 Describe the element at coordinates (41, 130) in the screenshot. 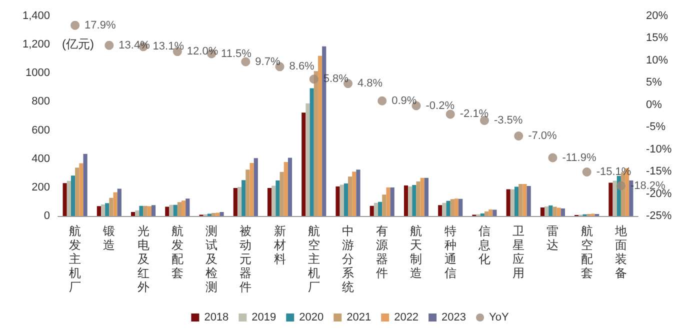

I see `y-tick-label: 600` at that location.